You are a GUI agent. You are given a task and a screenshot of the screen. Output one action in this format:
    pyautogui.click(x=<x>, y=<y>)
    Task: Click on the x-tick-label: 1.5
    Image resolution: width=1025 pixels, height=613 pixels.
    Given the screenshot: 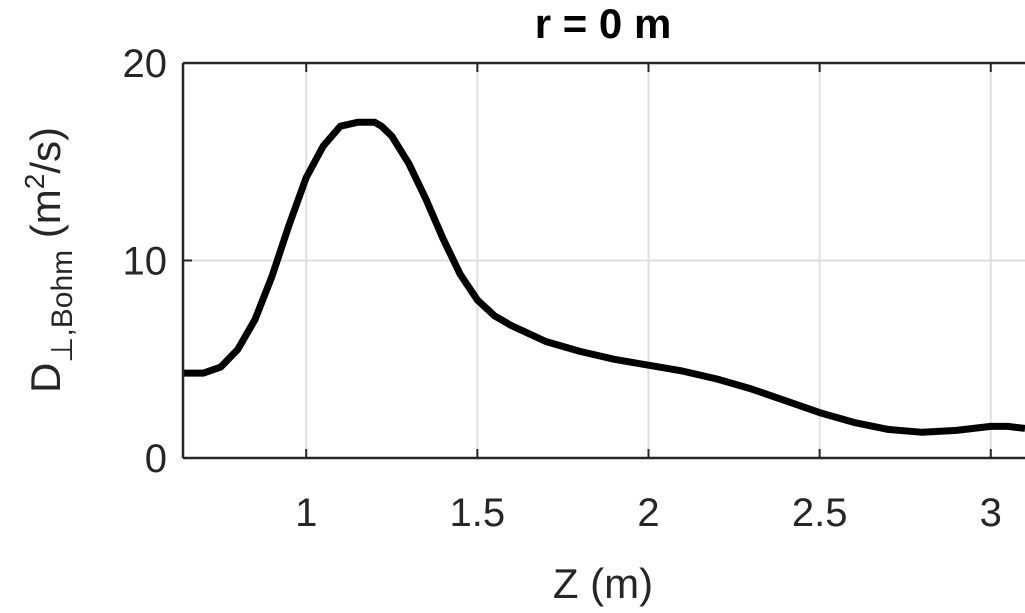 What is the action you would take?
    pyautogui.click(x=478, y=513)
    